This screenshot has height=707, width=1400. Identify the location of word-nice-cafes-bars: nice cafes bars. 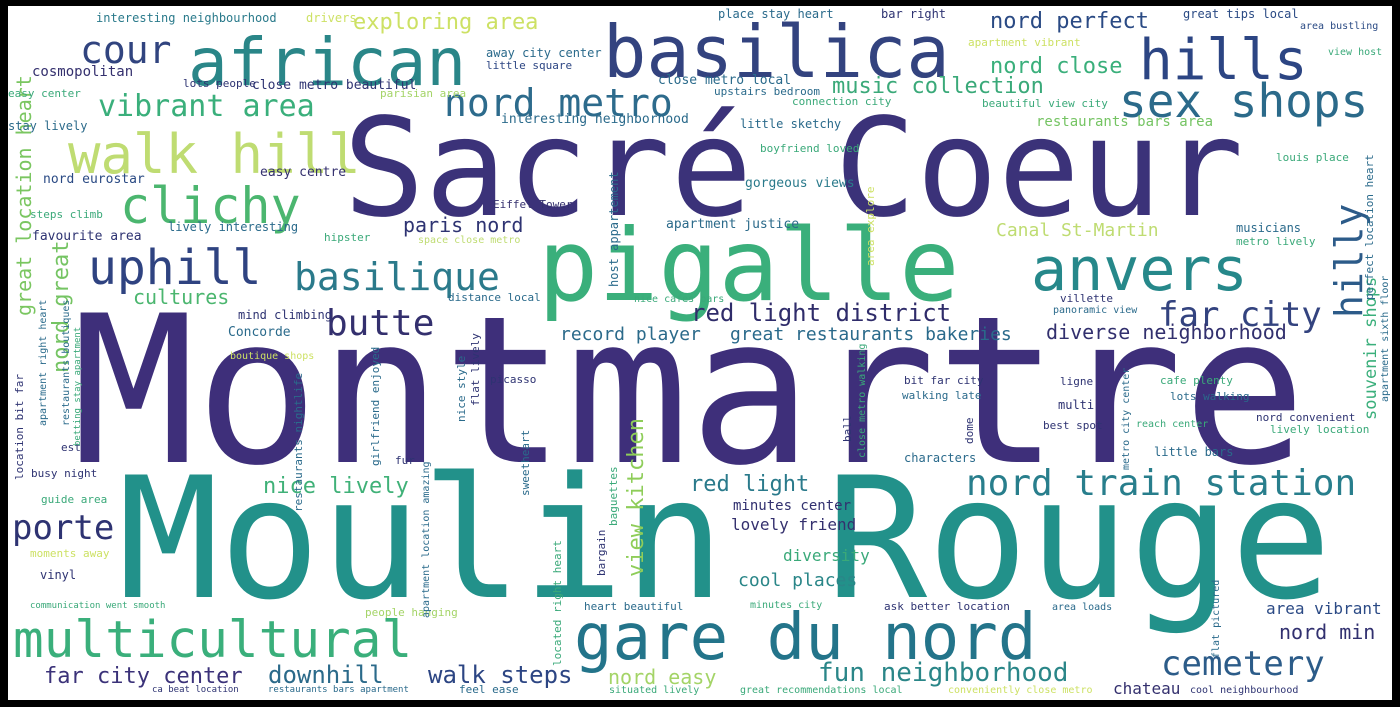
(679, 299).